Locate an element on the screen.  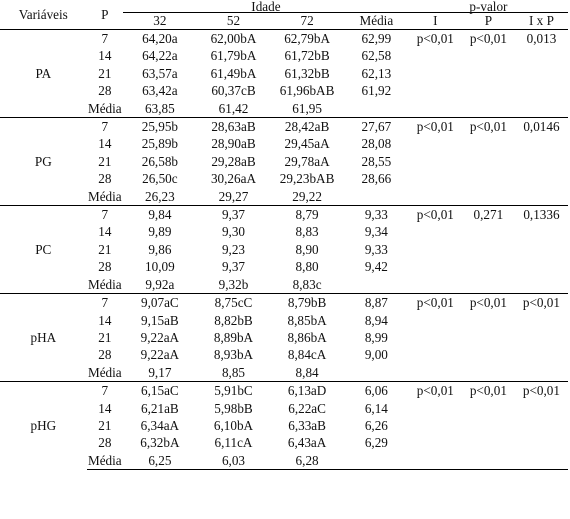
value-cell: 8,84cA is located at coordinates (307, 355).